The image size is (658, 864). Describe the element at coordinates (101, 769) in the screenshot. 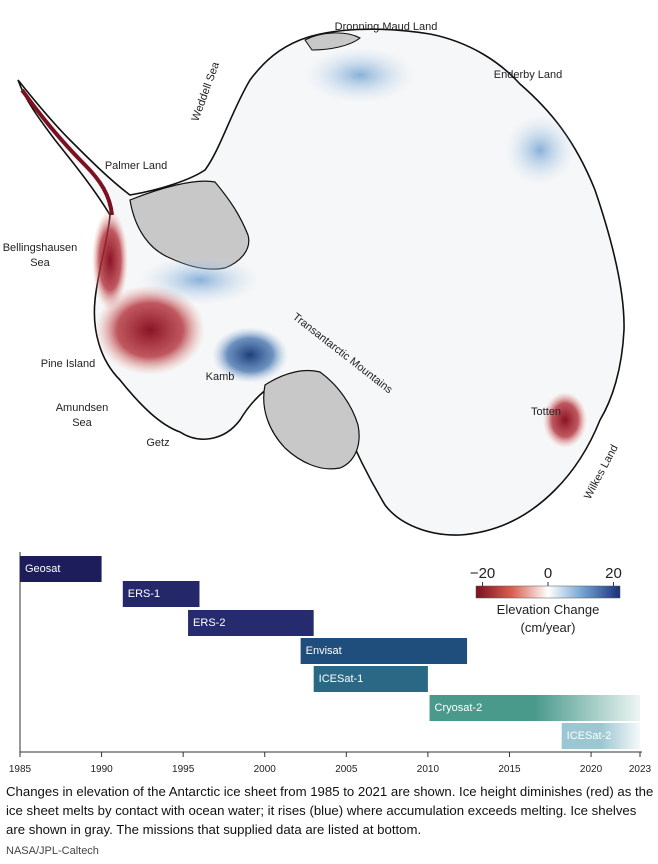

I see `x-tick-label: 1990` at that location.